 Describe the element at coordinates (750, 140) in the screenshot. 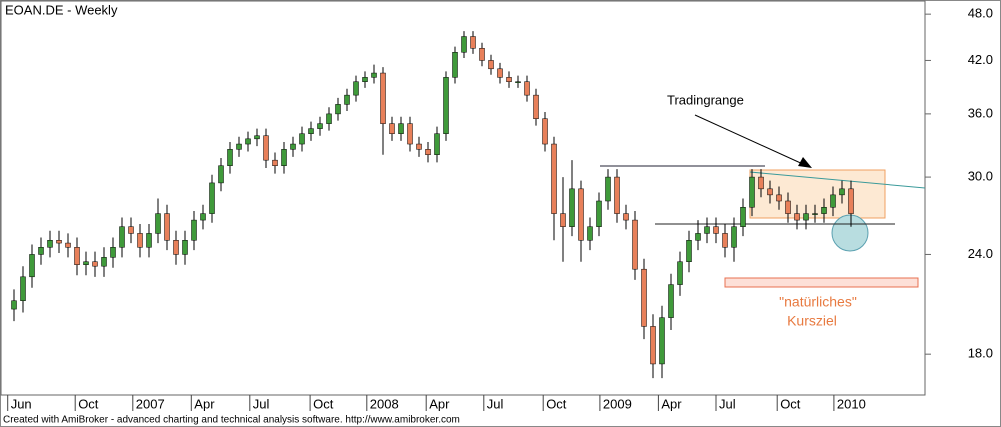

I see `arrow-line` at that location.